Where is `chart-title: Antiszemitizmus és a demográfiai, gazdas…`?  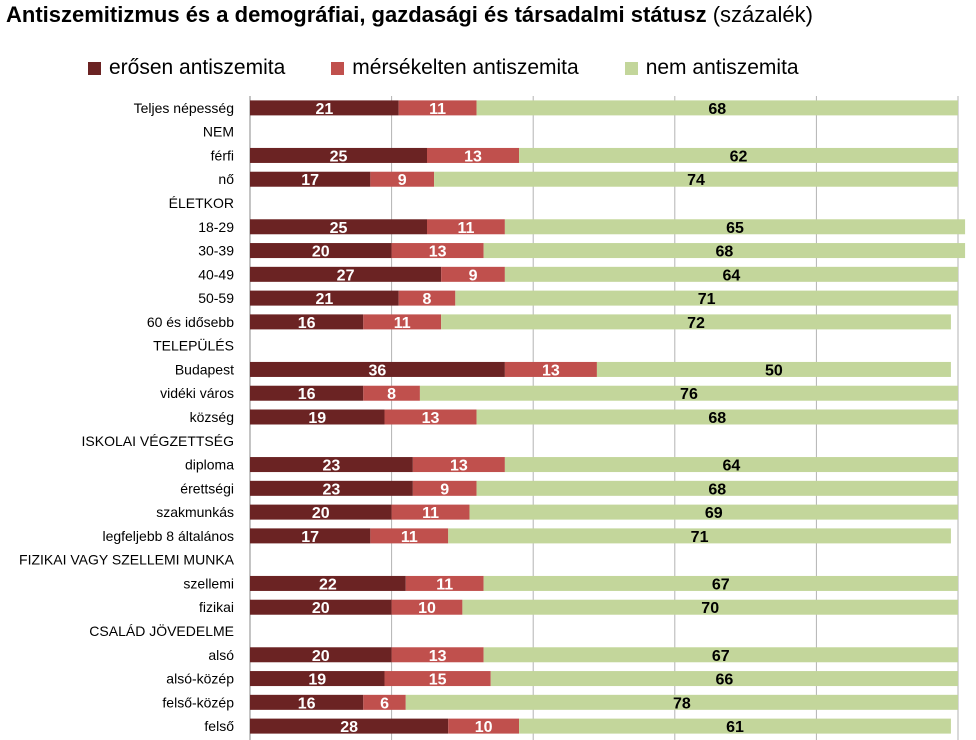
chart-title: Antiszemitizmus és a demográfiai, gazdas… is located at coordinates (409, 15).